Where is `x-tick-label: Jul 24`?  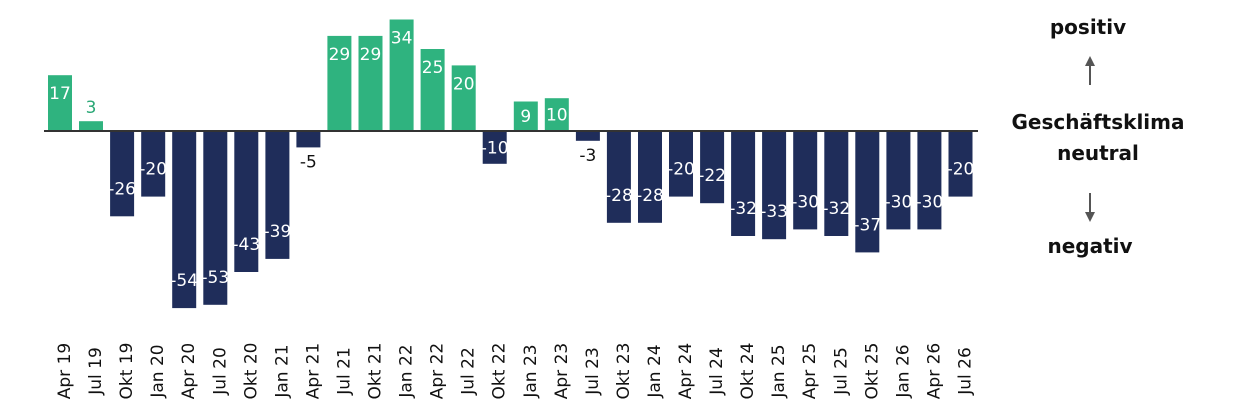 x-tick-label: Jul 24 is located at coordinates (717, 371).